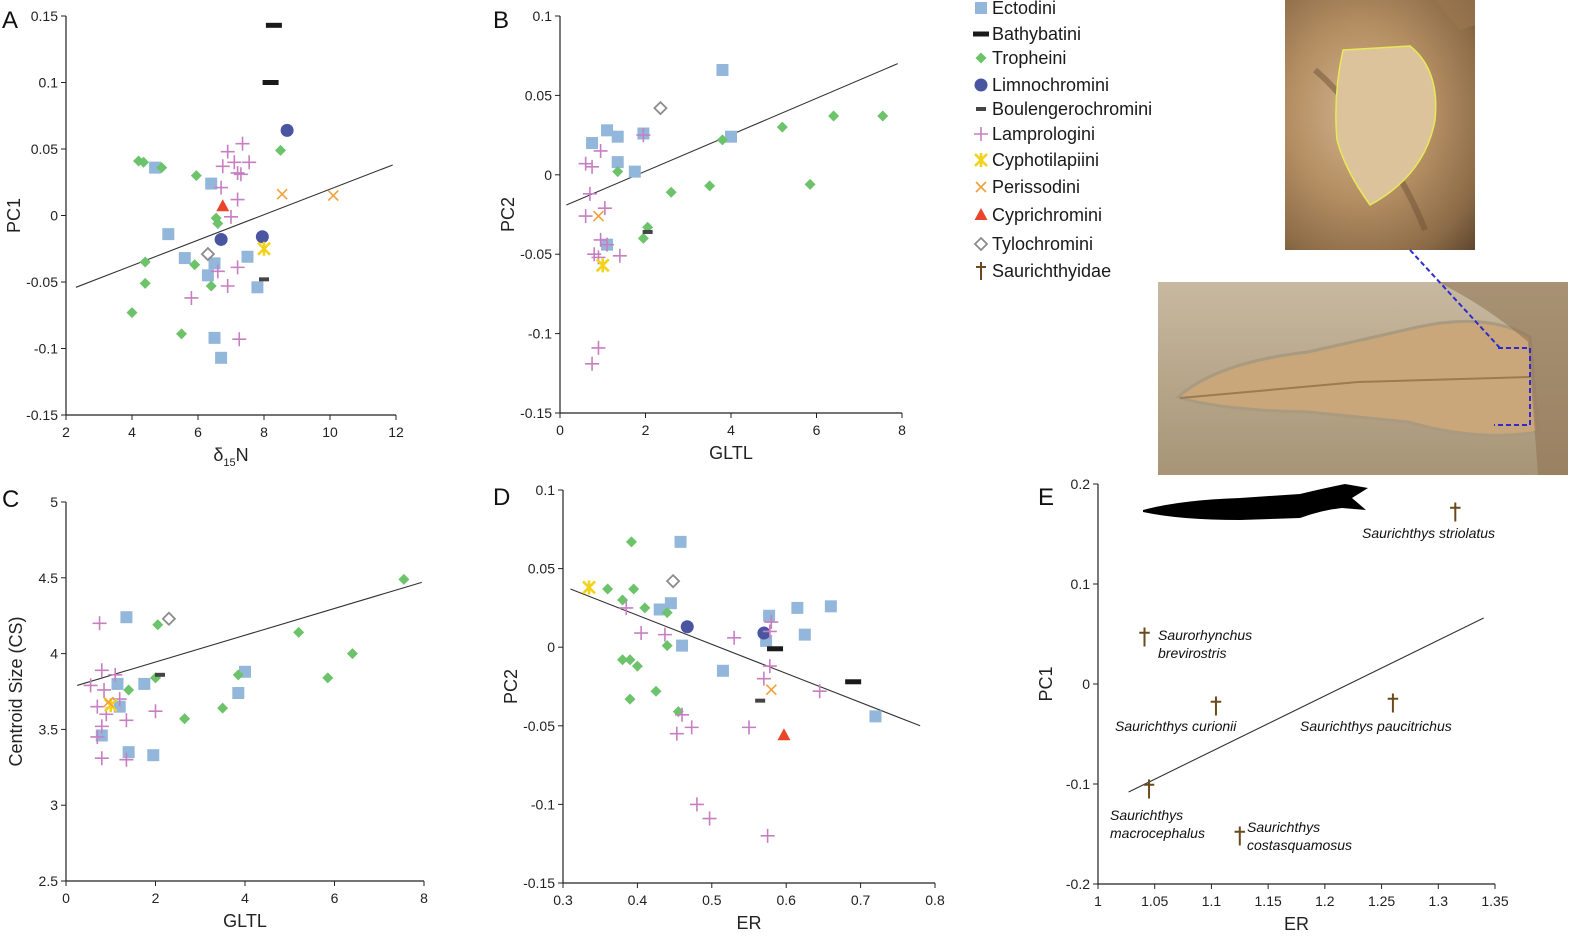 This screenshot has height=941, width=1575. What do you see at coordinates (1355, 387) in the screenshot?
I see `fossil-skull-midline` at bounding box center [1355, 387].